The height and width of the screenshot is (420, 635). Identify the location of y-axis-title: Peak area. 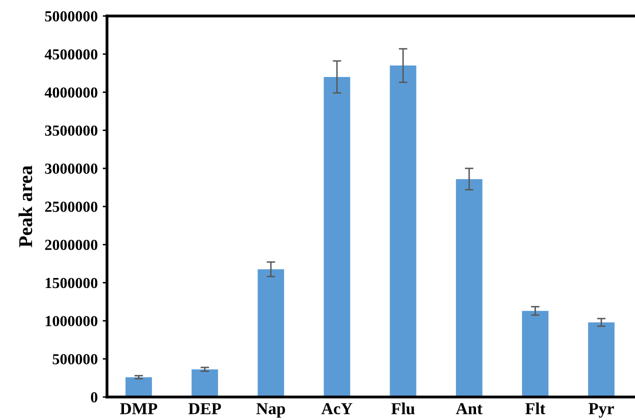
(25, 207).